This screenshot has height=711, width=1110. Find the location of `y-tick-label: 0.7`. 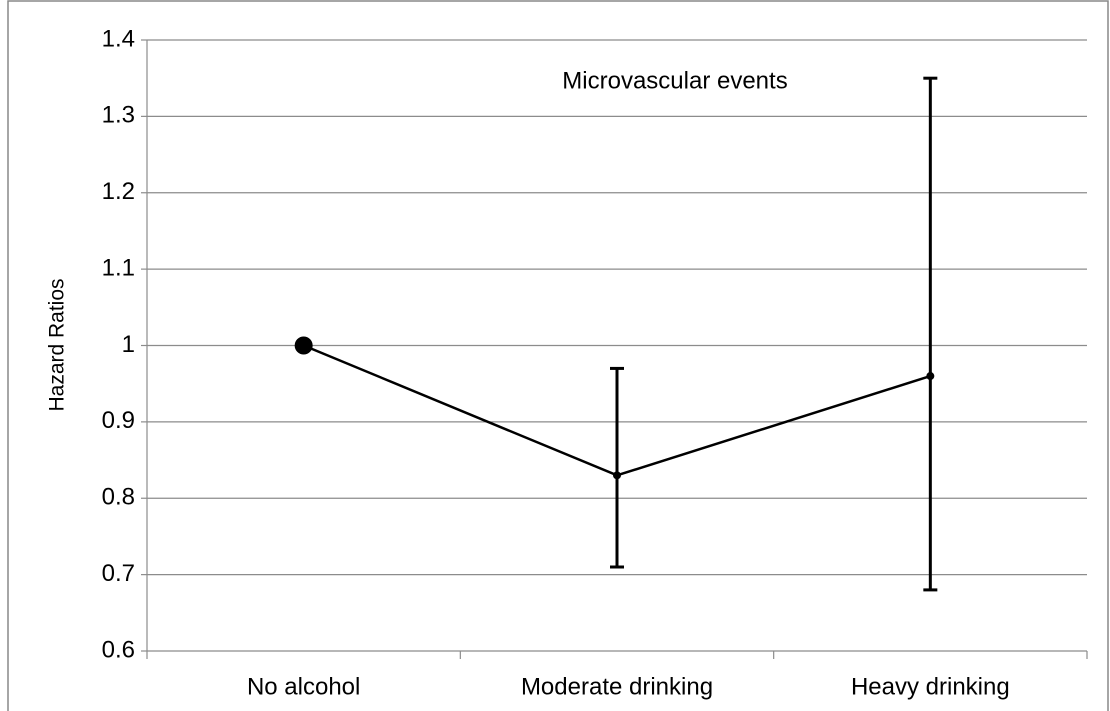

y-tick-label: 0.7 is located at coordinates (118, 573).